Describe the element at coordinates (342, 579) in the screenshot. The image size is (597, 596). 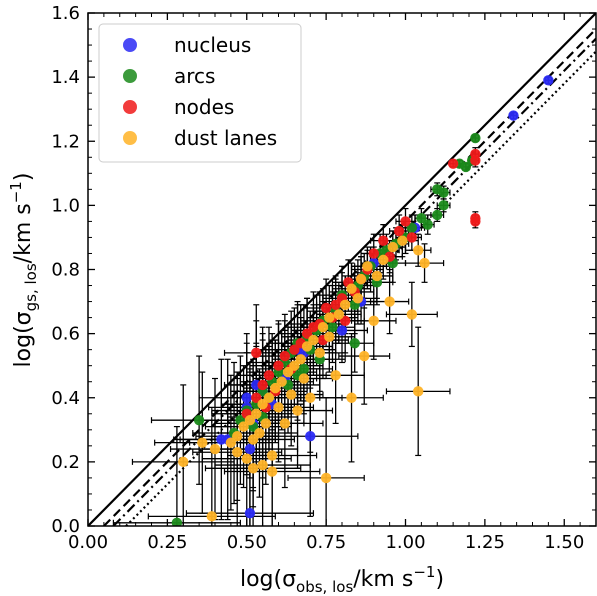
I see `x-axis-label: log(σobs, los/km s−1)` at that location.